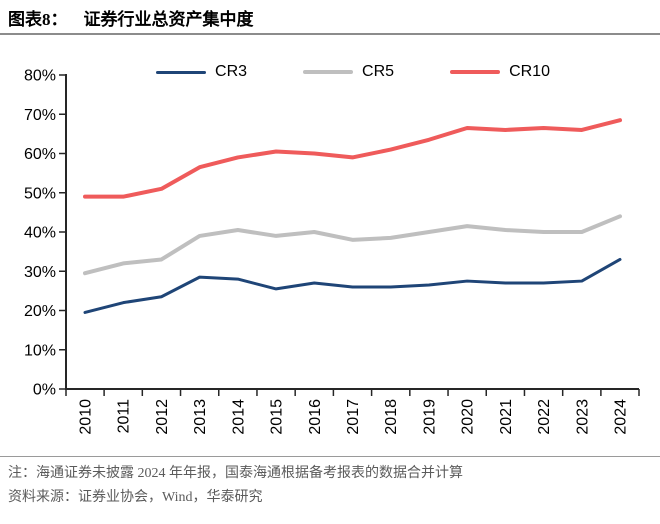 Image resolution: width=660 pixels, height=524 pixels. Describe the element at coordinates (86, 417) in the screenshot. I see `x-axis-label: 2010` at that location.